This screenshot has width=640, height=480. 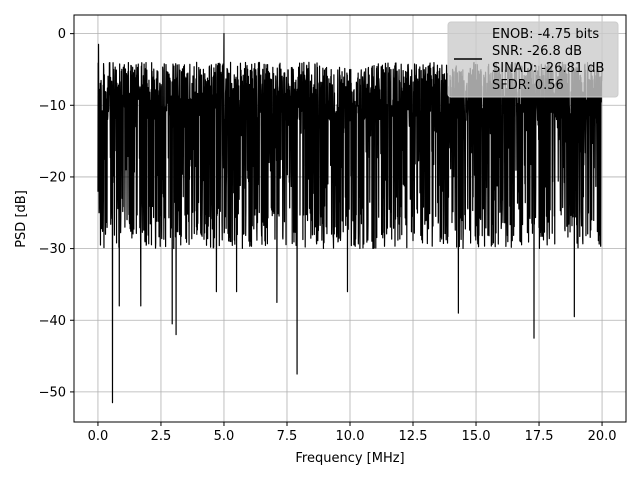 I want to click on y-tick-label: −10, so click(x=52, y=106).